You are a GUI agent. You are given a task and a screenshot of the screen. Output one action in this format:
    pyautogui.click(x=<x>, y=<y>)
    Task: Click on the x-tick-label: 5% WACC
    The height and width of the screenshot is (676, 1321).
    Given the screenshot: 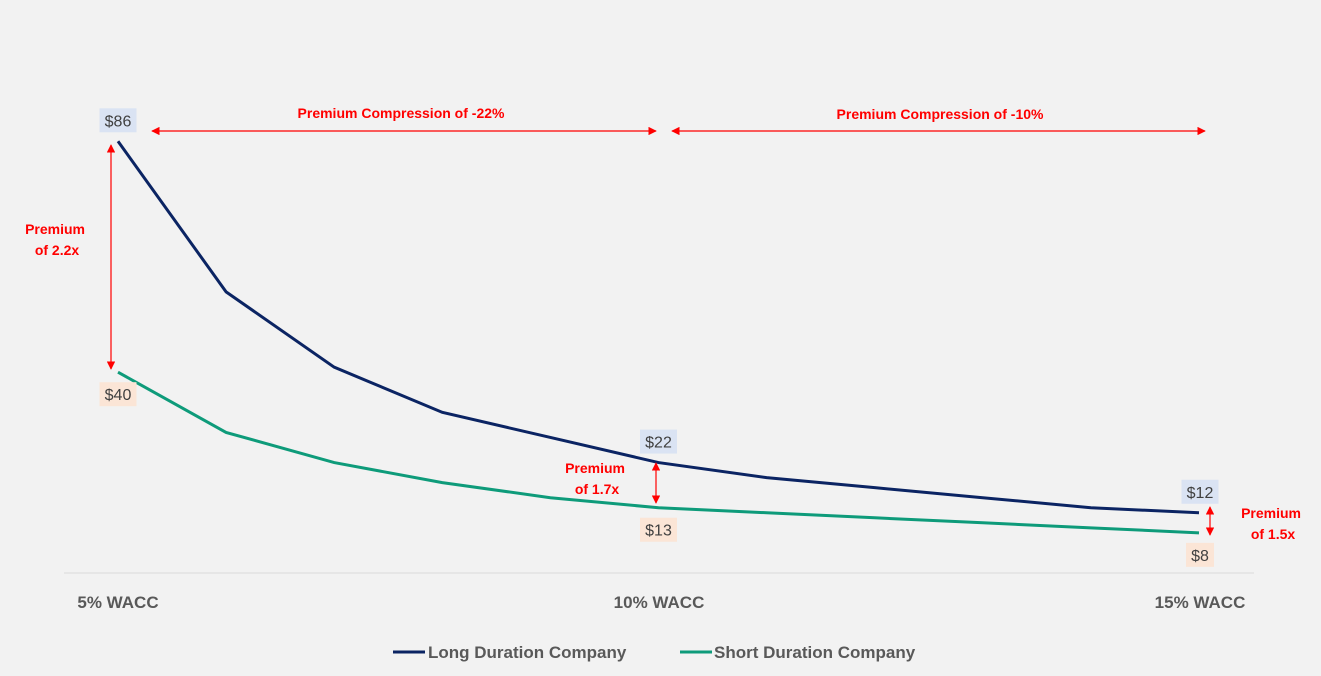 What is the action you would take?
    pyautogui.click(x=117, y=602)
    